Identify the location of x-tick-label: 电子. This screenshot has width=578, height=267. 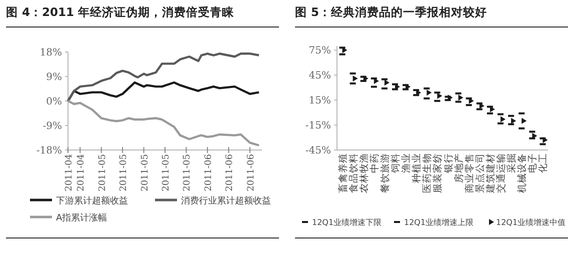
(532, 163).